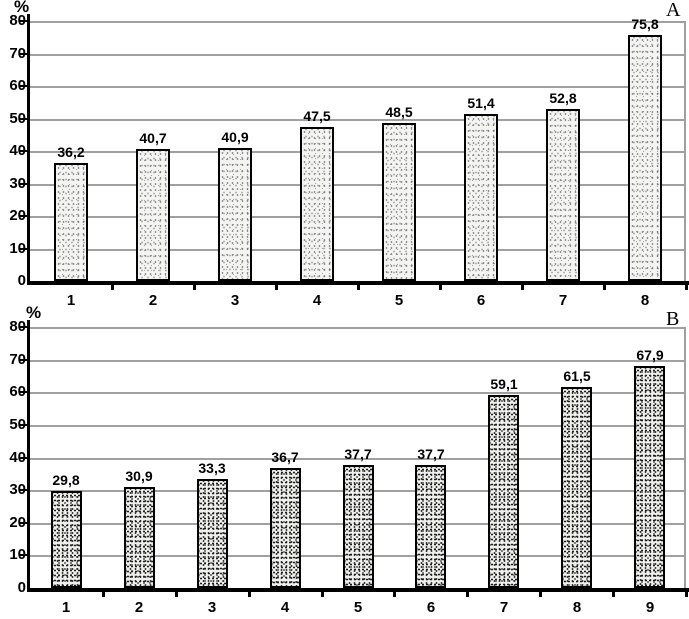 Image resolution: width=689 pixels, height=619 pixels. Describe the element at coordinates (71, 152) in the screenshot. I see `value-label: 36,2` at that location.